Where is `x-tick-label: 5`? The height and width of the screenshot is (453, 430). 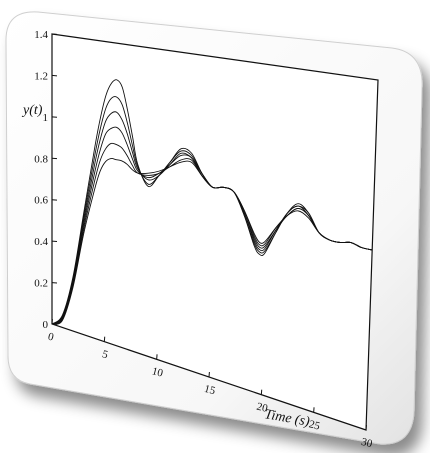 x-tick-label: 5 is located at coordinates (105, 354).